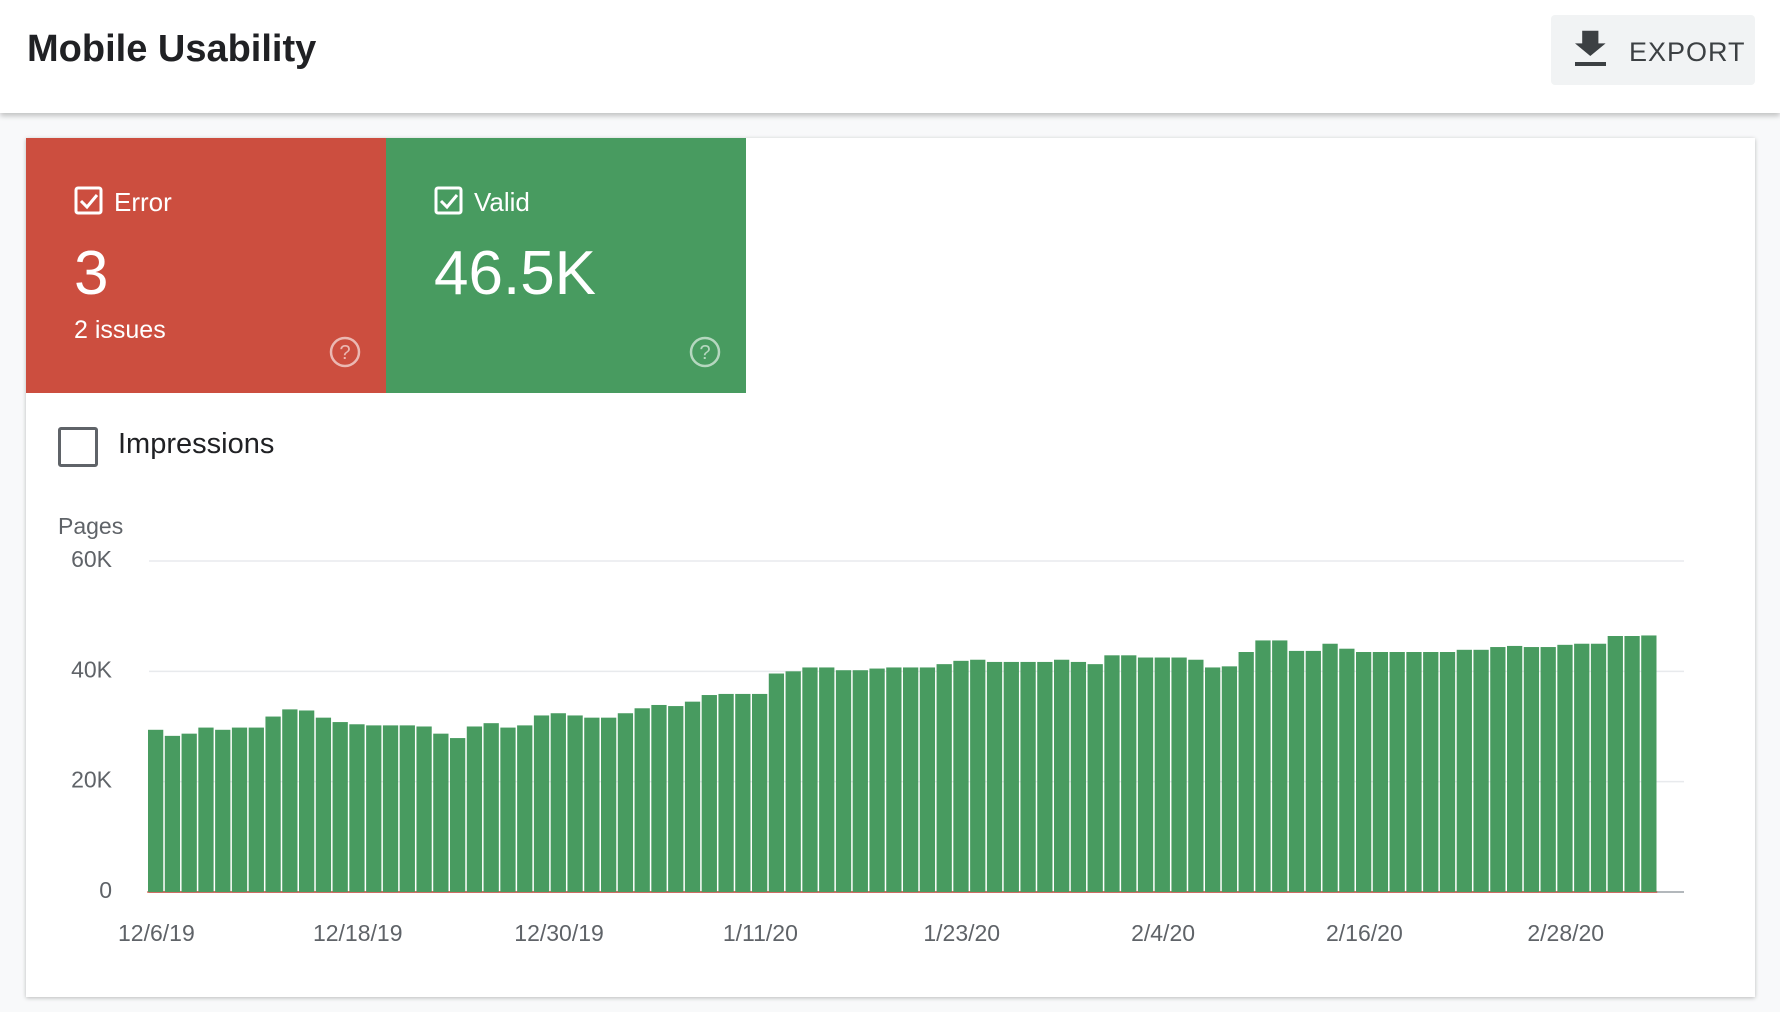  What do you see at coordinates (92, 669) in the screenshot?
I see `y-tick-label: 40K` at bounding box center [92, 669].